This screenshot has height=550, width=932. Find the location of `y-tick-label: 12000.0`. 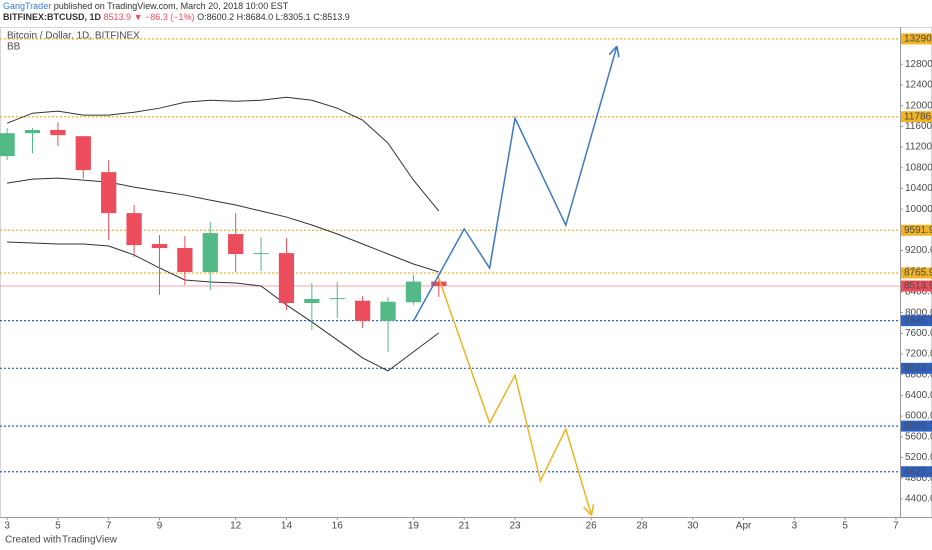

y-tick-label: 12000.0 is located at coordinates (918, 105).